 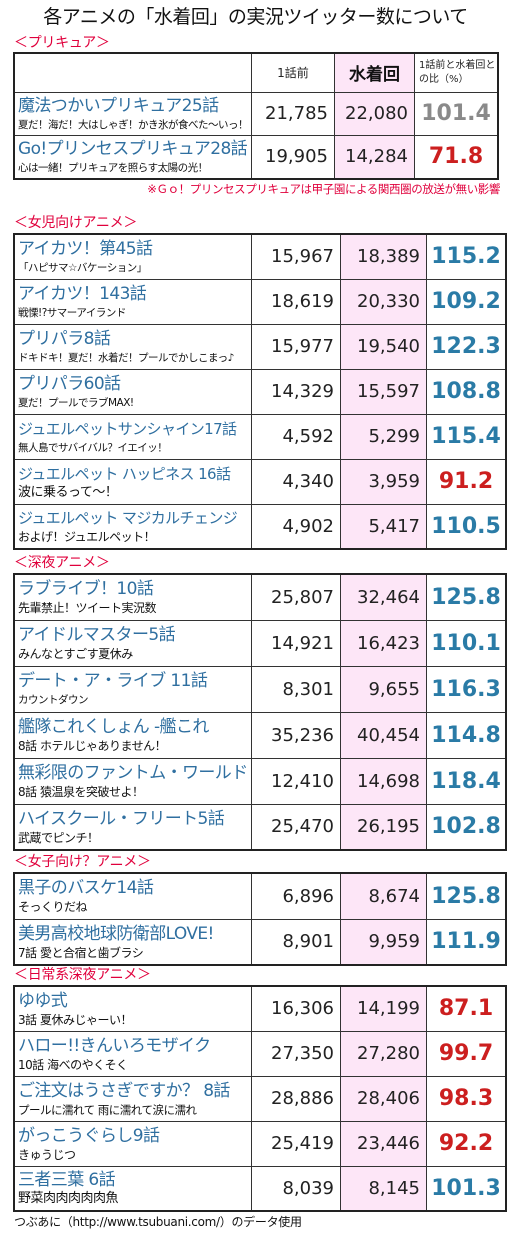 I want to click on ratio-value: 71.8, so click(x=456, y=157).